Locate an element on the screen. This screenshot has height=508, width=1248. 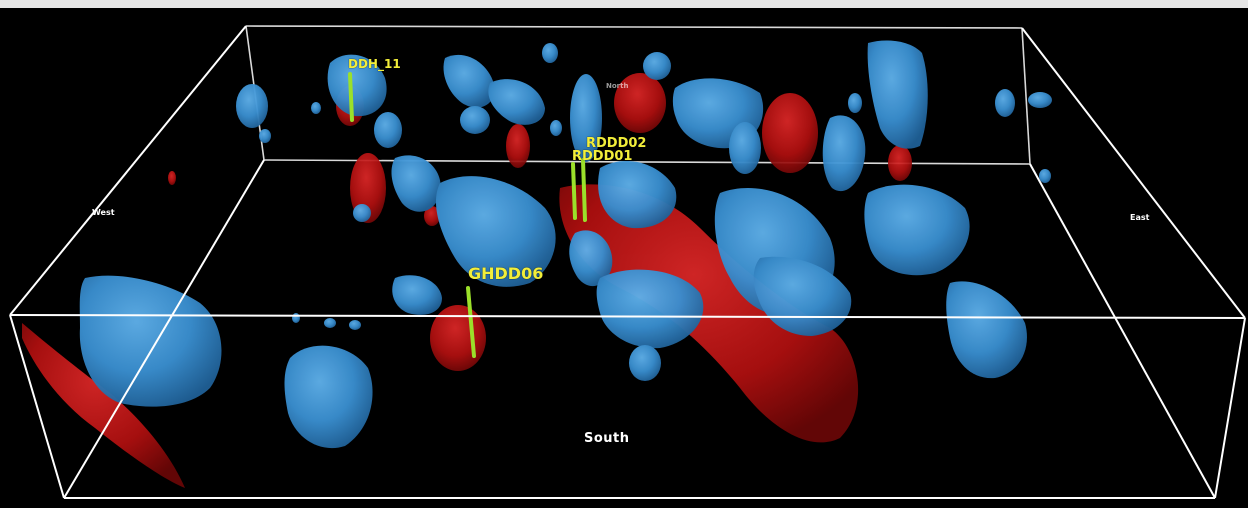
drill-trace-rddd02 is located at coordinates (584, 190).